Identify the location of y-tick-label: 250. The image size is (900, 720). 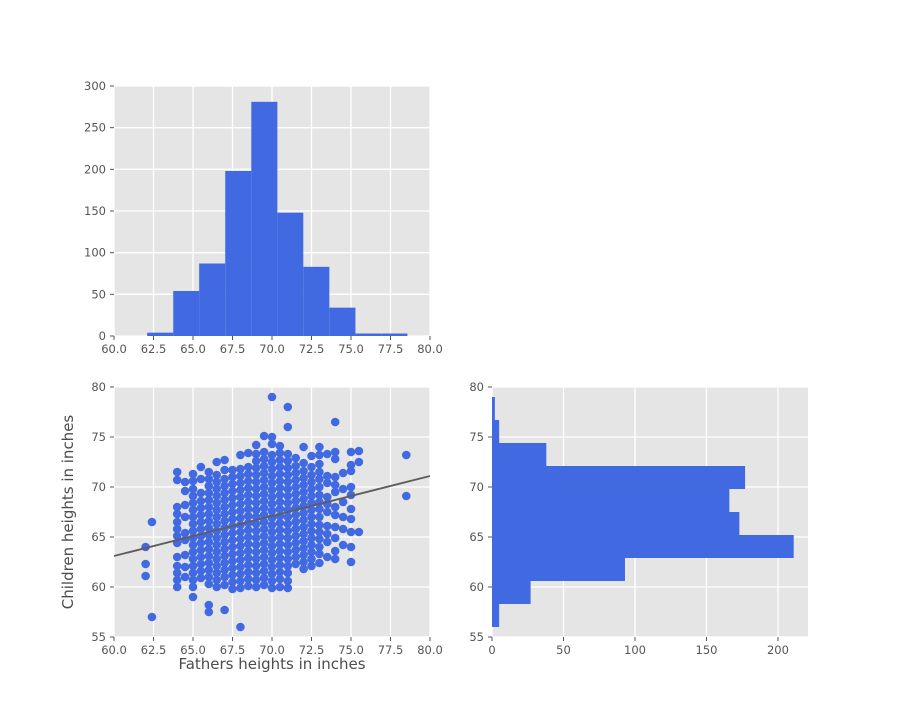
(95, 128).